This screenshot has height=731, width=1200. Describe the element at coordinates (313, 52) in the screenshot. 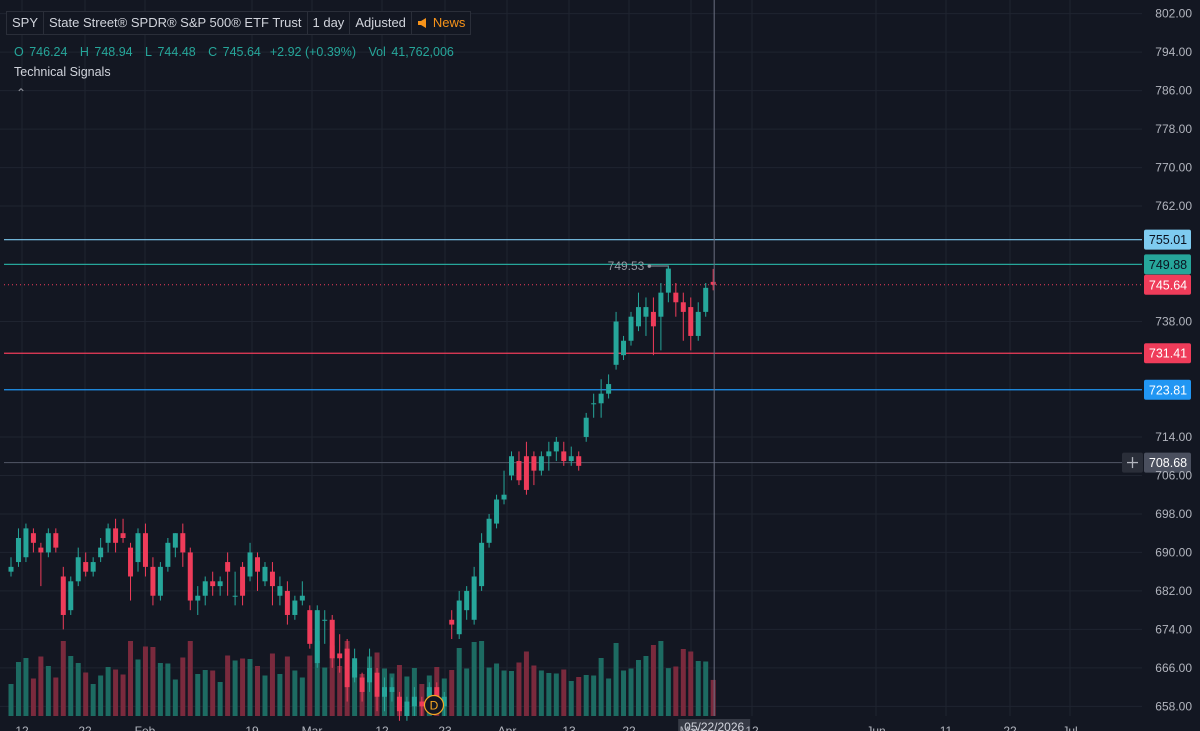

I see `change-value: +2.92 (+0.39%)` at that location.